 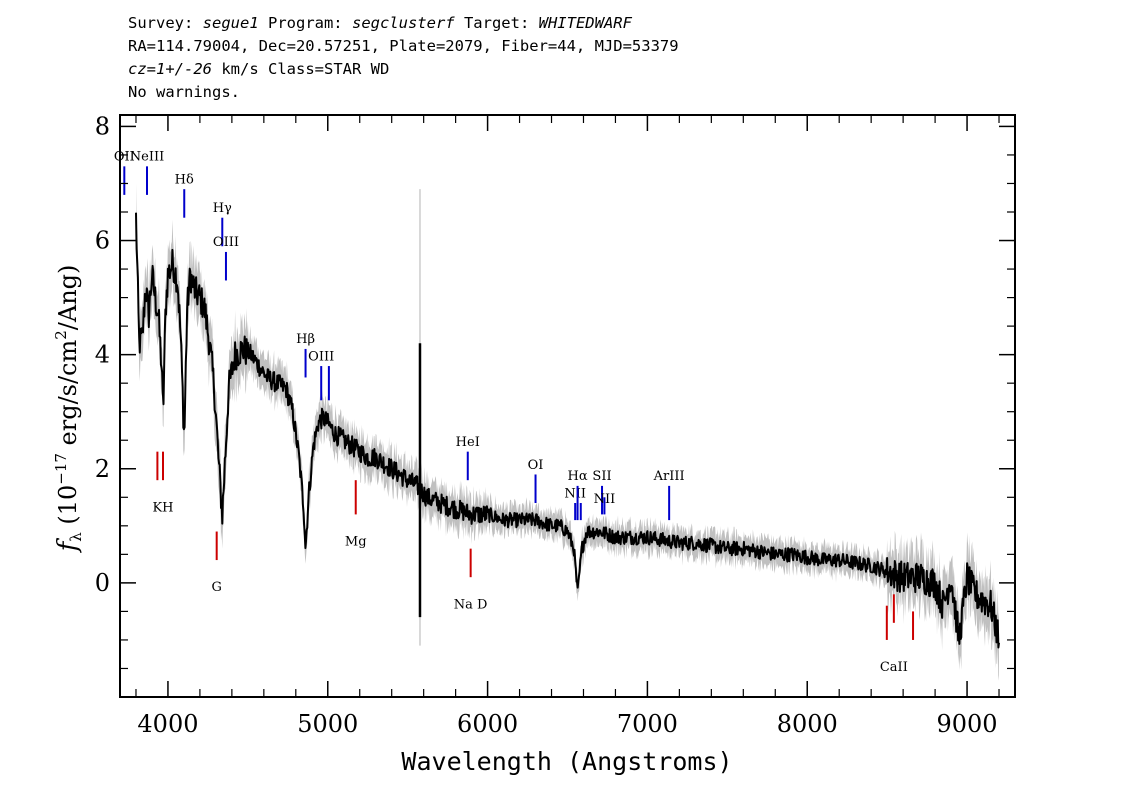 I want to click on svg-text: fλ (10−17 erg/s/cm2/Ang), so click(x=68, y=409).